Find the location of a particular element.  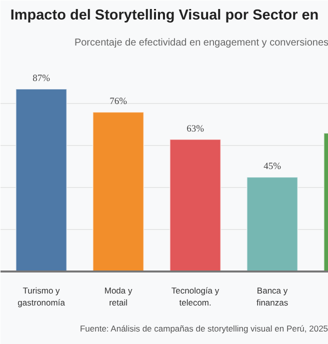

data-label: 45% is located at coordinates (273, 167).